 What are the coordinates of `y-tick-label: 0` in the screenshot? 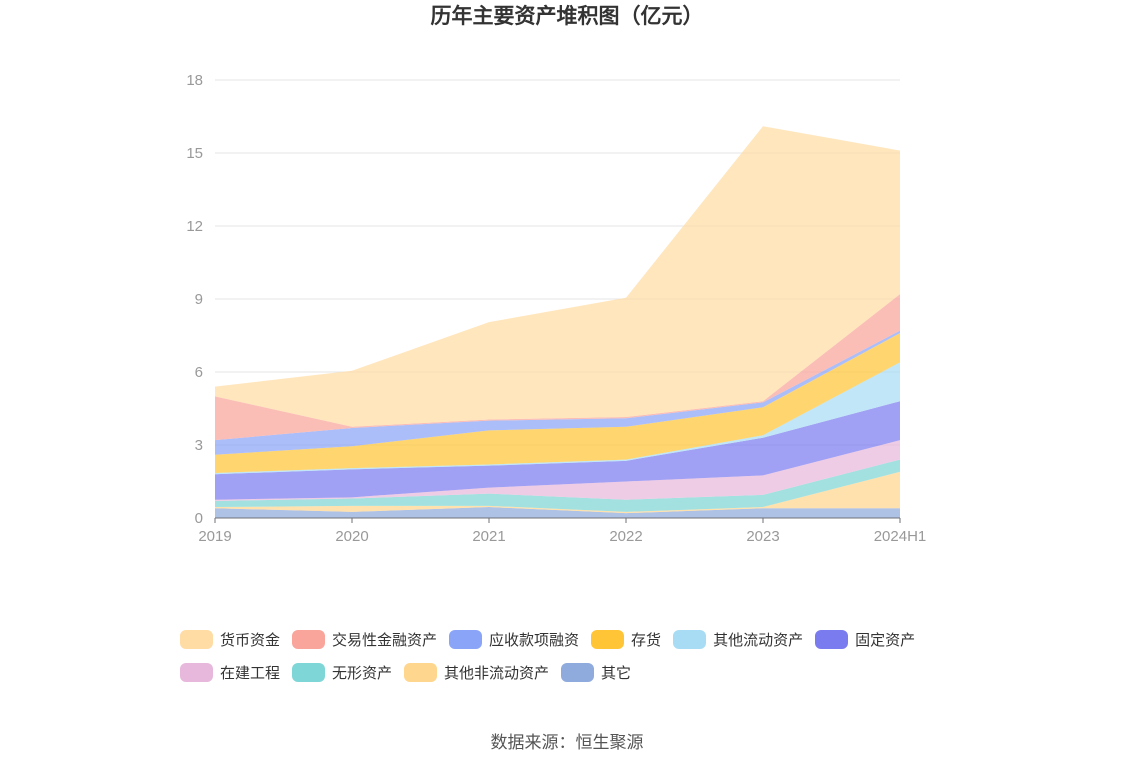 It's located at (199, 518).